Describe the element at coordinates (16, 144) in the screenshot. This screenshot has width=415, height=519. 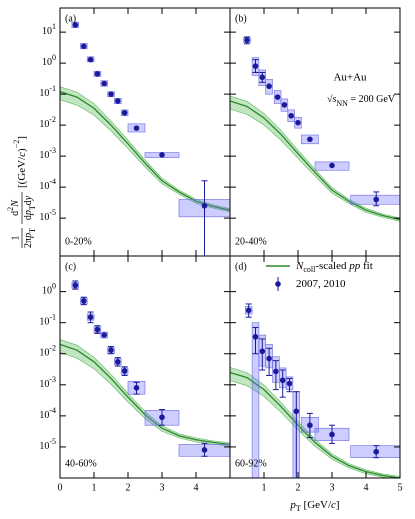
I see `text-part: −2` at that location.